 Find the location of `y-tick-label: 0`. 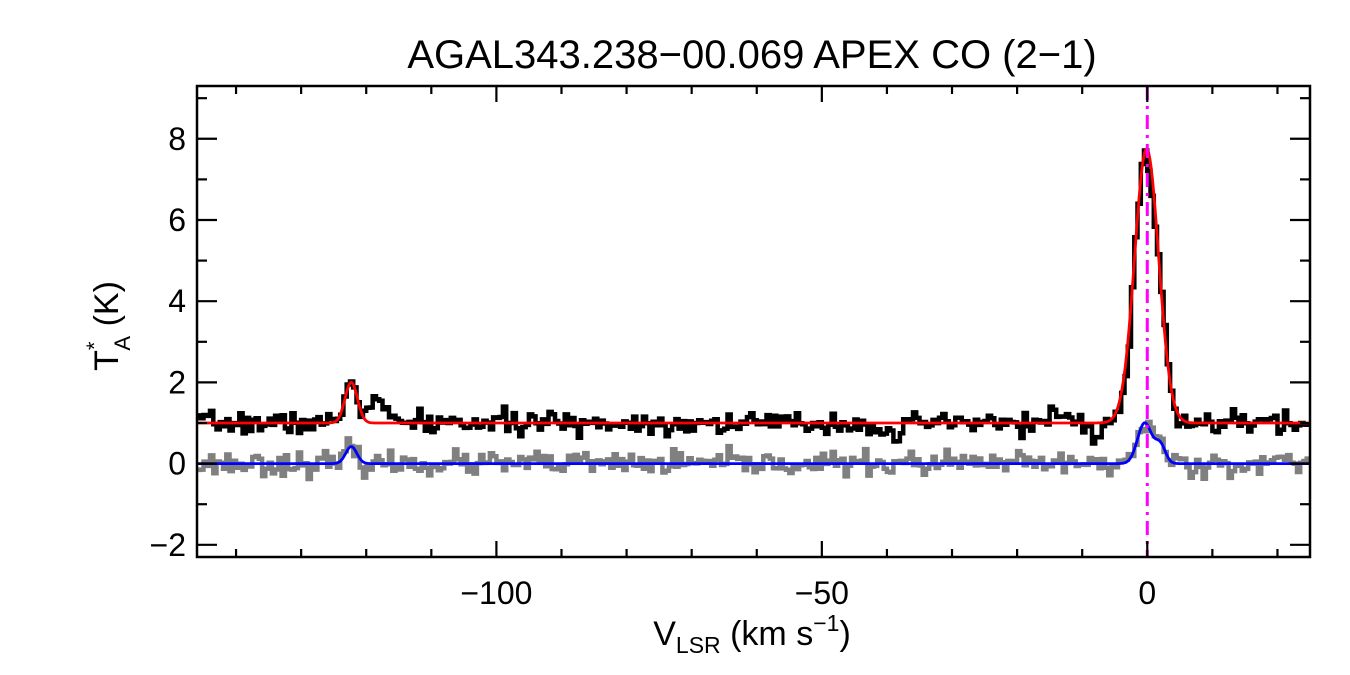

y-tick-label: 0 is located at coordinates (177, 464).